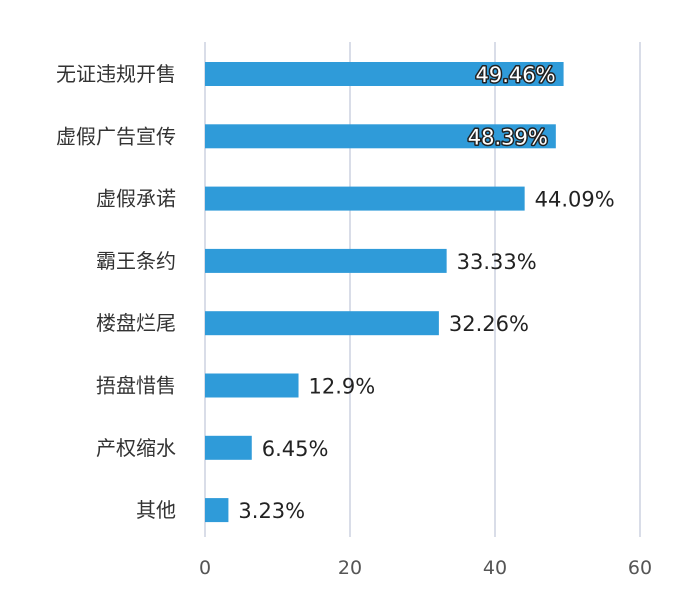  Describe the element at coordinates (136, 199) in the screenshot. I see `category-label-2: 虚假承诺` at that location.